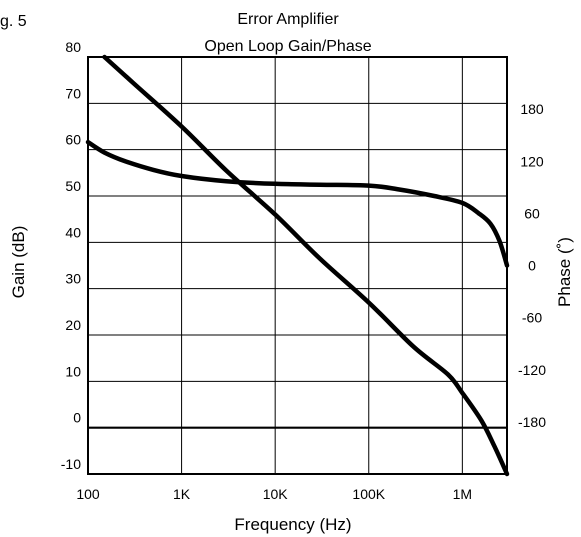  What do you see at coordinates (287, 46) in the screenshot?
I see `chart-subtitle: Open Loop Gain/Phase` at bounding box center [287, 46].